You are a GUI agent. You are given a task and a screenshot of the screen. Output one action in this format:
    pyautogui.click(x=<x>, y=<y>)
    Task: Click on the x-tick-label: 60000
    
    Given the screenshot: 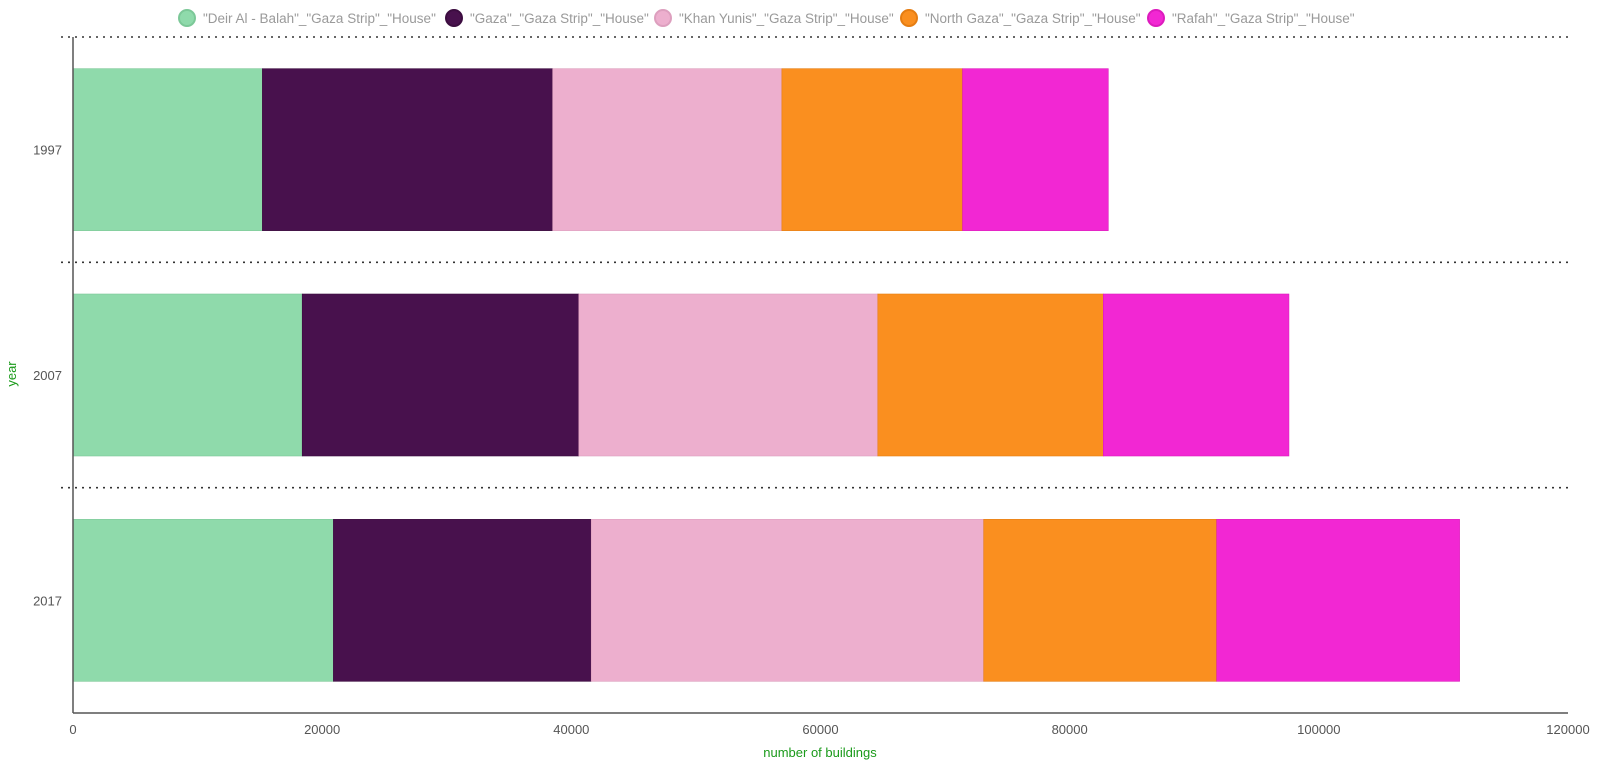 What is the action you would take?
    pyautogui.click(x=820, y=729)
    